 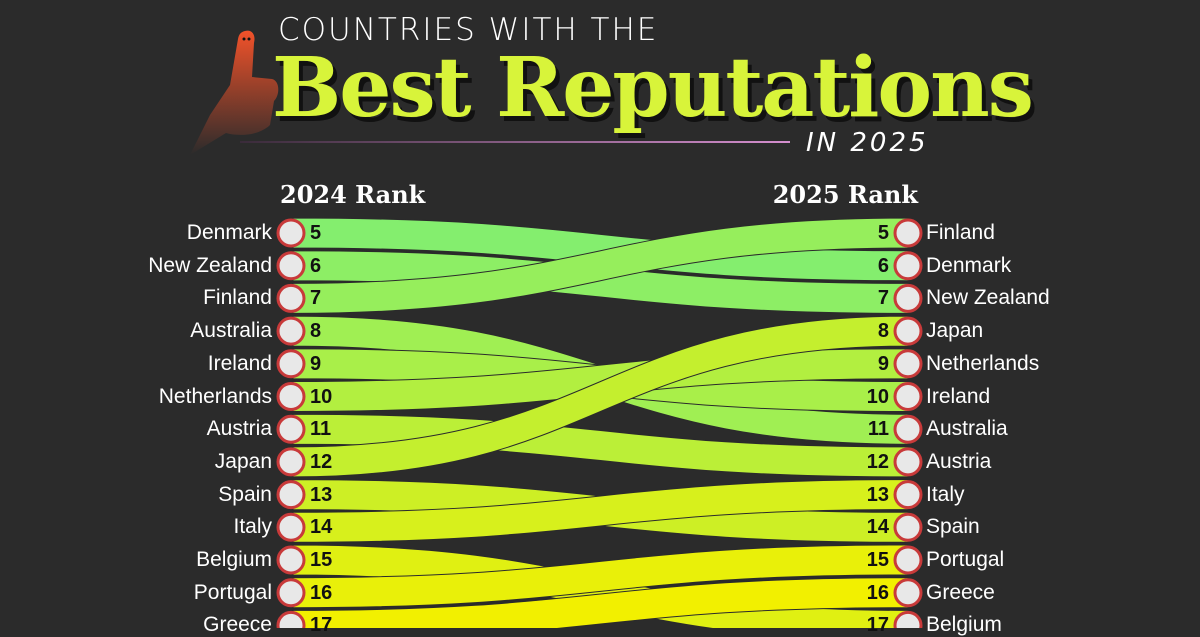 I want to click on right-country-label: Portugal, so click(x=965, y=559).